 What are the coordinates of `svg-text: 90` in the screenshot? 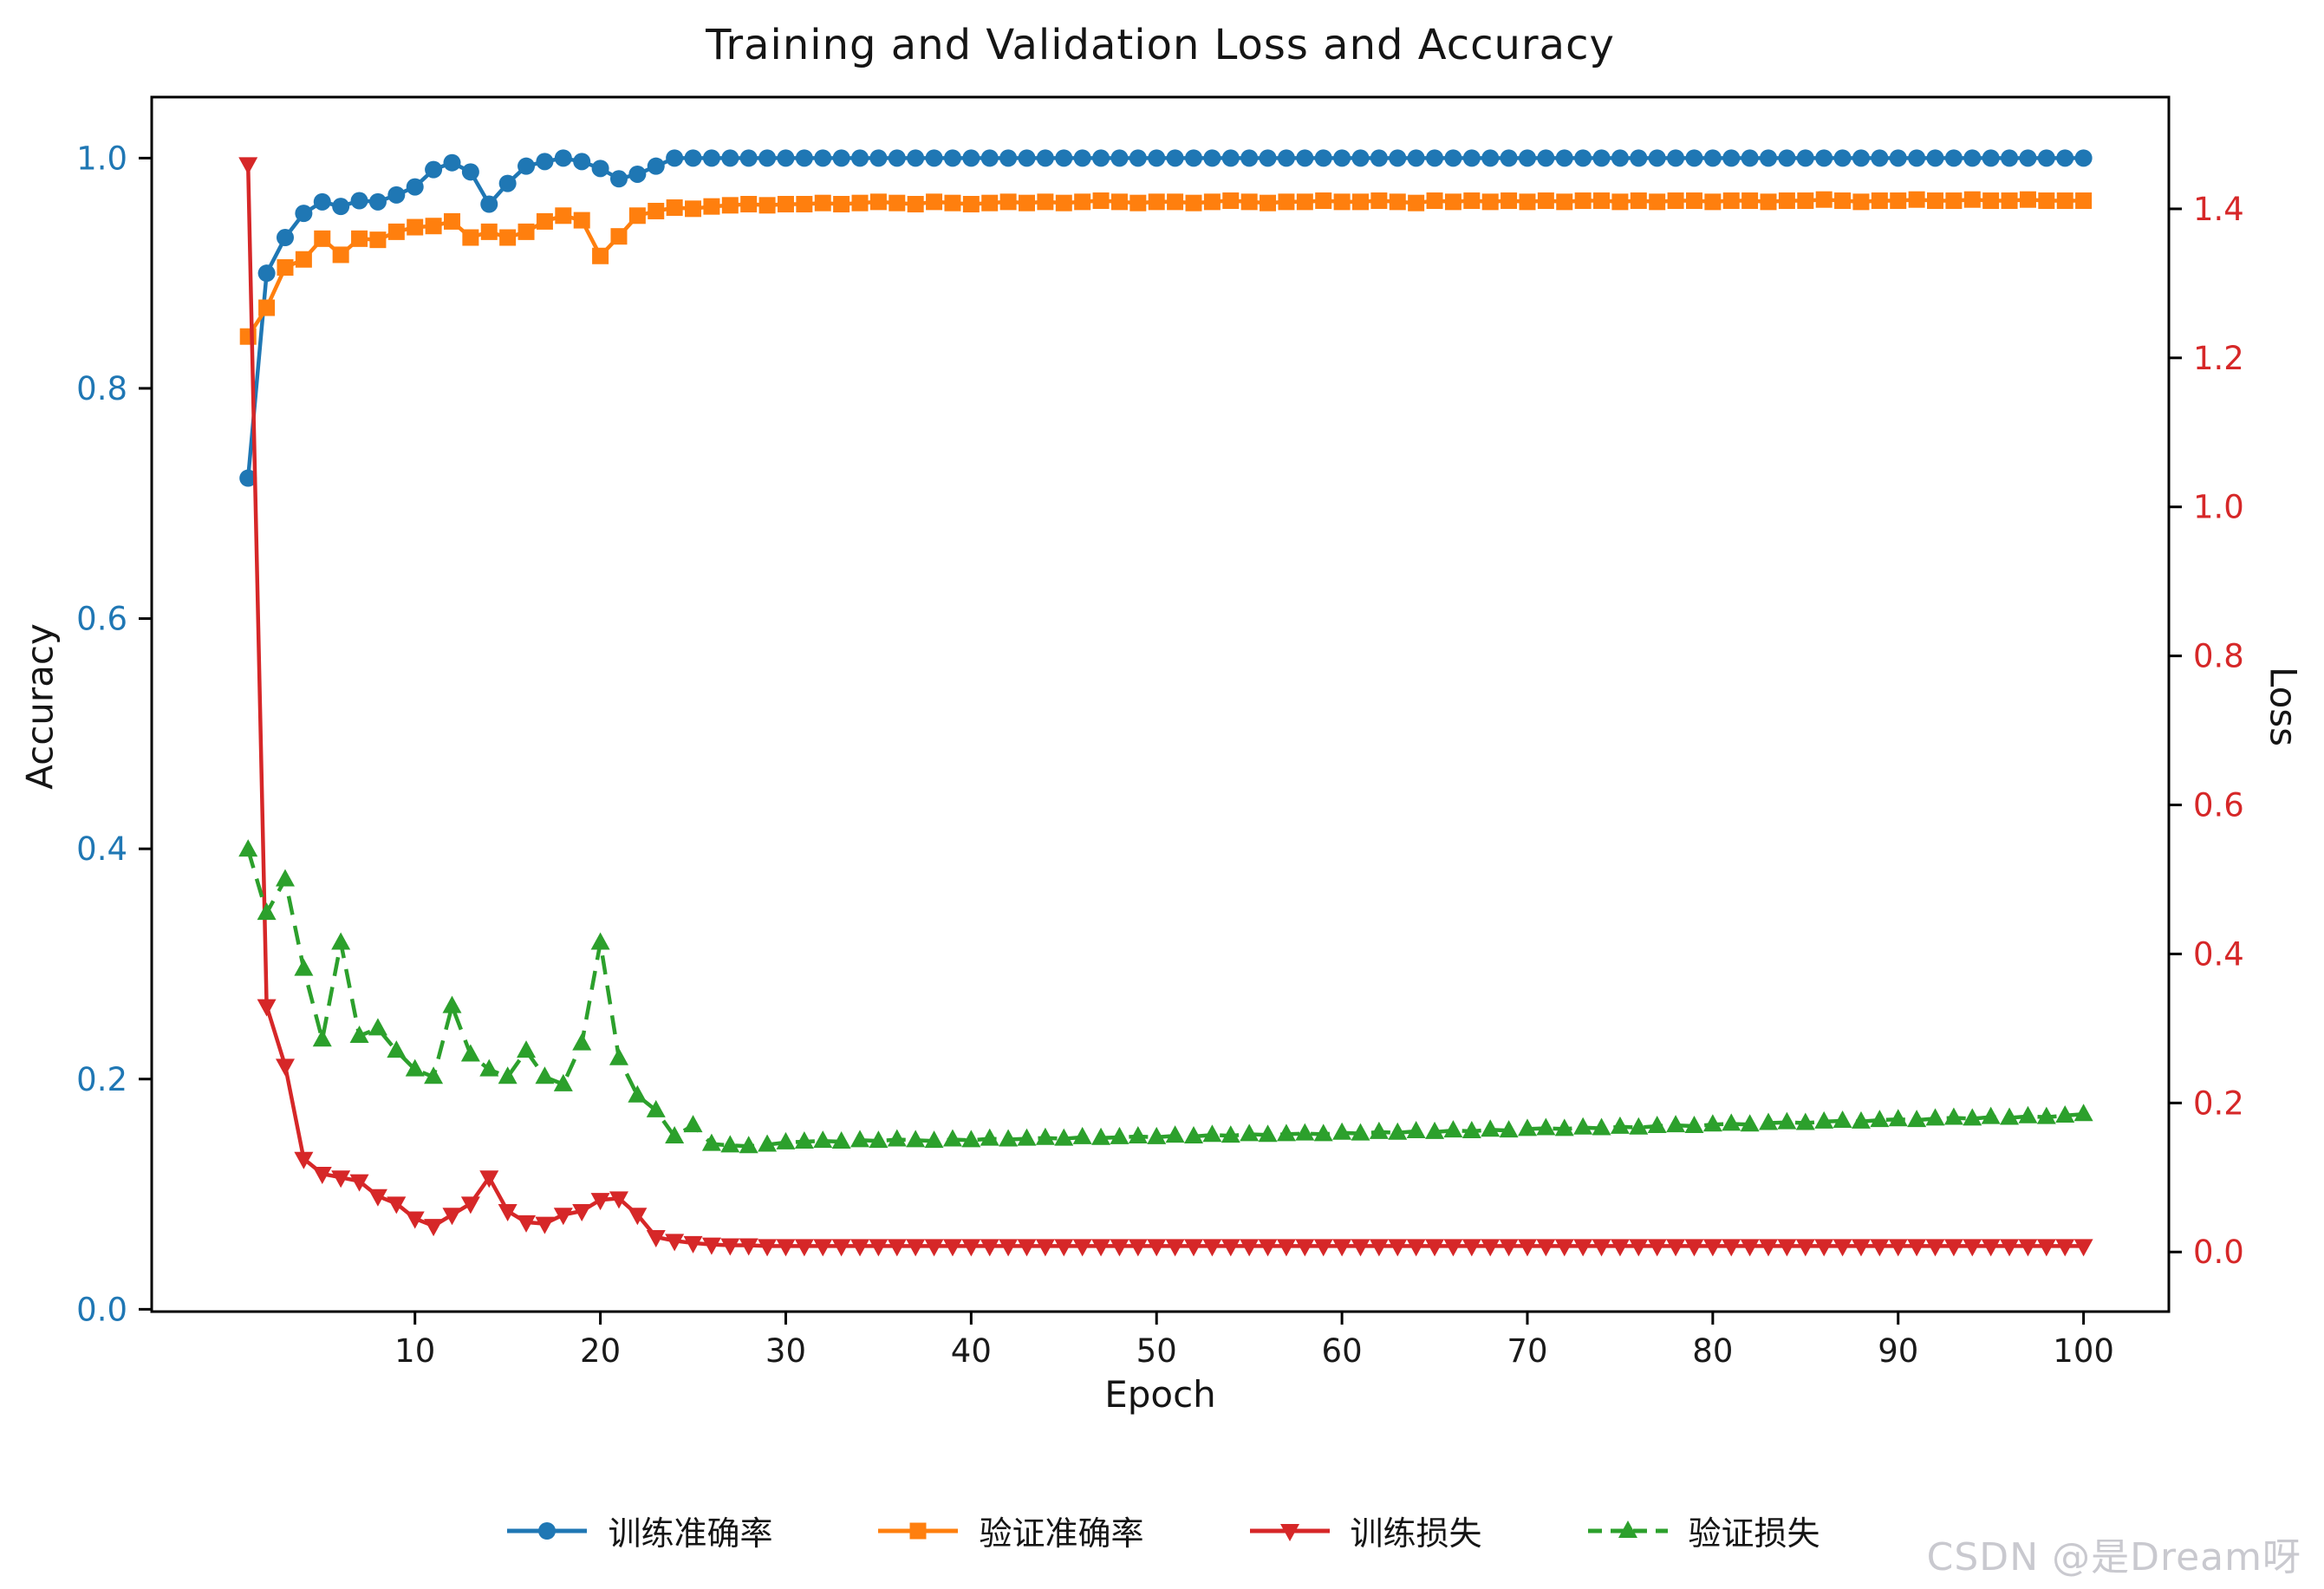 It's located at (1898, 1351).